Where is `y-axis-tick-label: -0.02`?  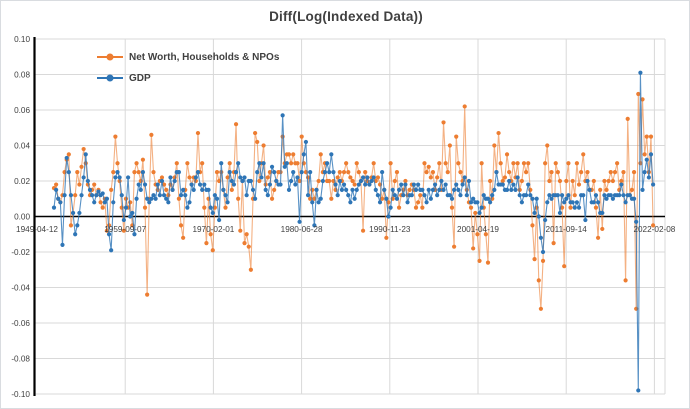
y-axis-tick-label: -0.02 is located at coordinates (20, 252).